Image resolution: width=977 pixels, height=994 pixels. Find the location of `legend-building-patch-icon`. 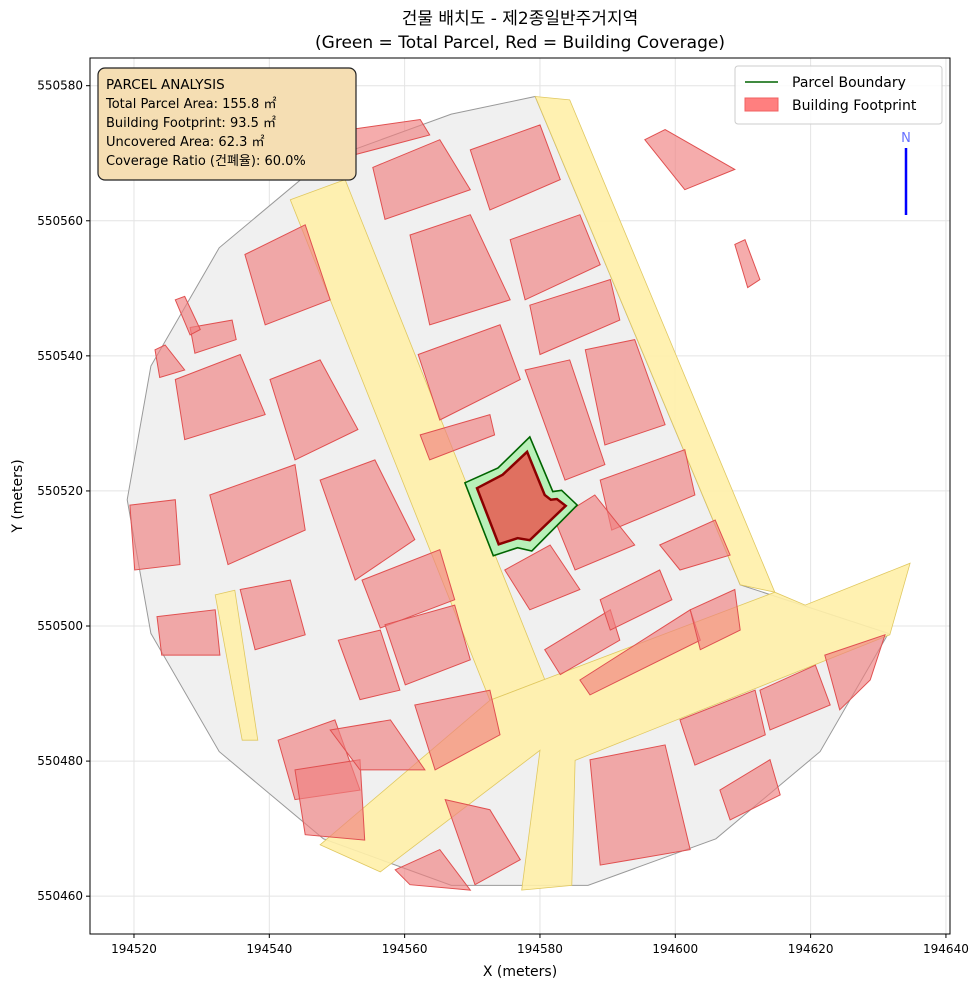

legend-building-patch-icon is located at coordinates (761, 104).